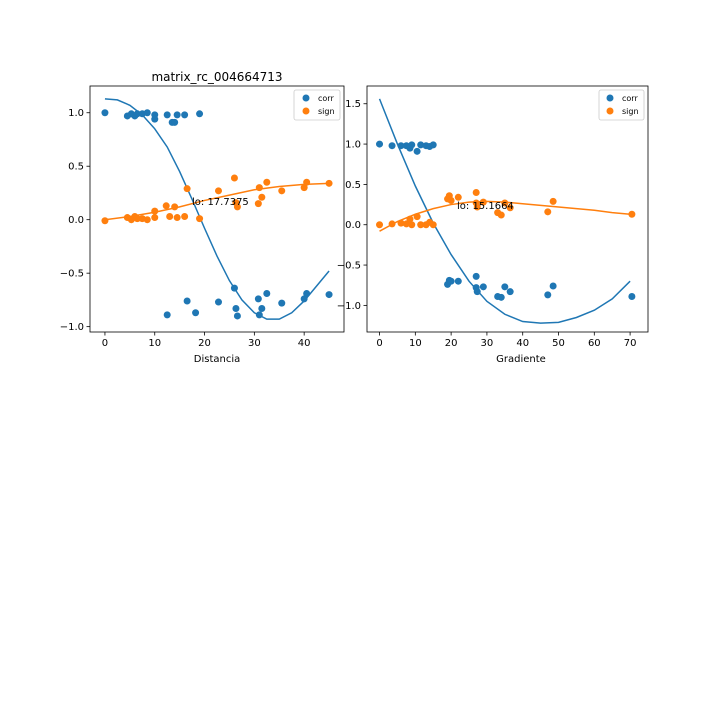 This screenshot has width=720, height=720. Describe the element at coordinates (558, 343) in the screenshot. I see `x-tick-label: 50` at that location.